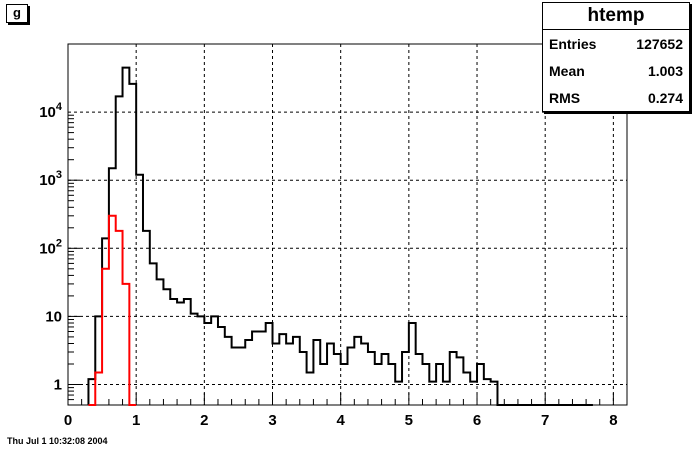  I want to click on y-tick-label: 10, so click(53, 316).